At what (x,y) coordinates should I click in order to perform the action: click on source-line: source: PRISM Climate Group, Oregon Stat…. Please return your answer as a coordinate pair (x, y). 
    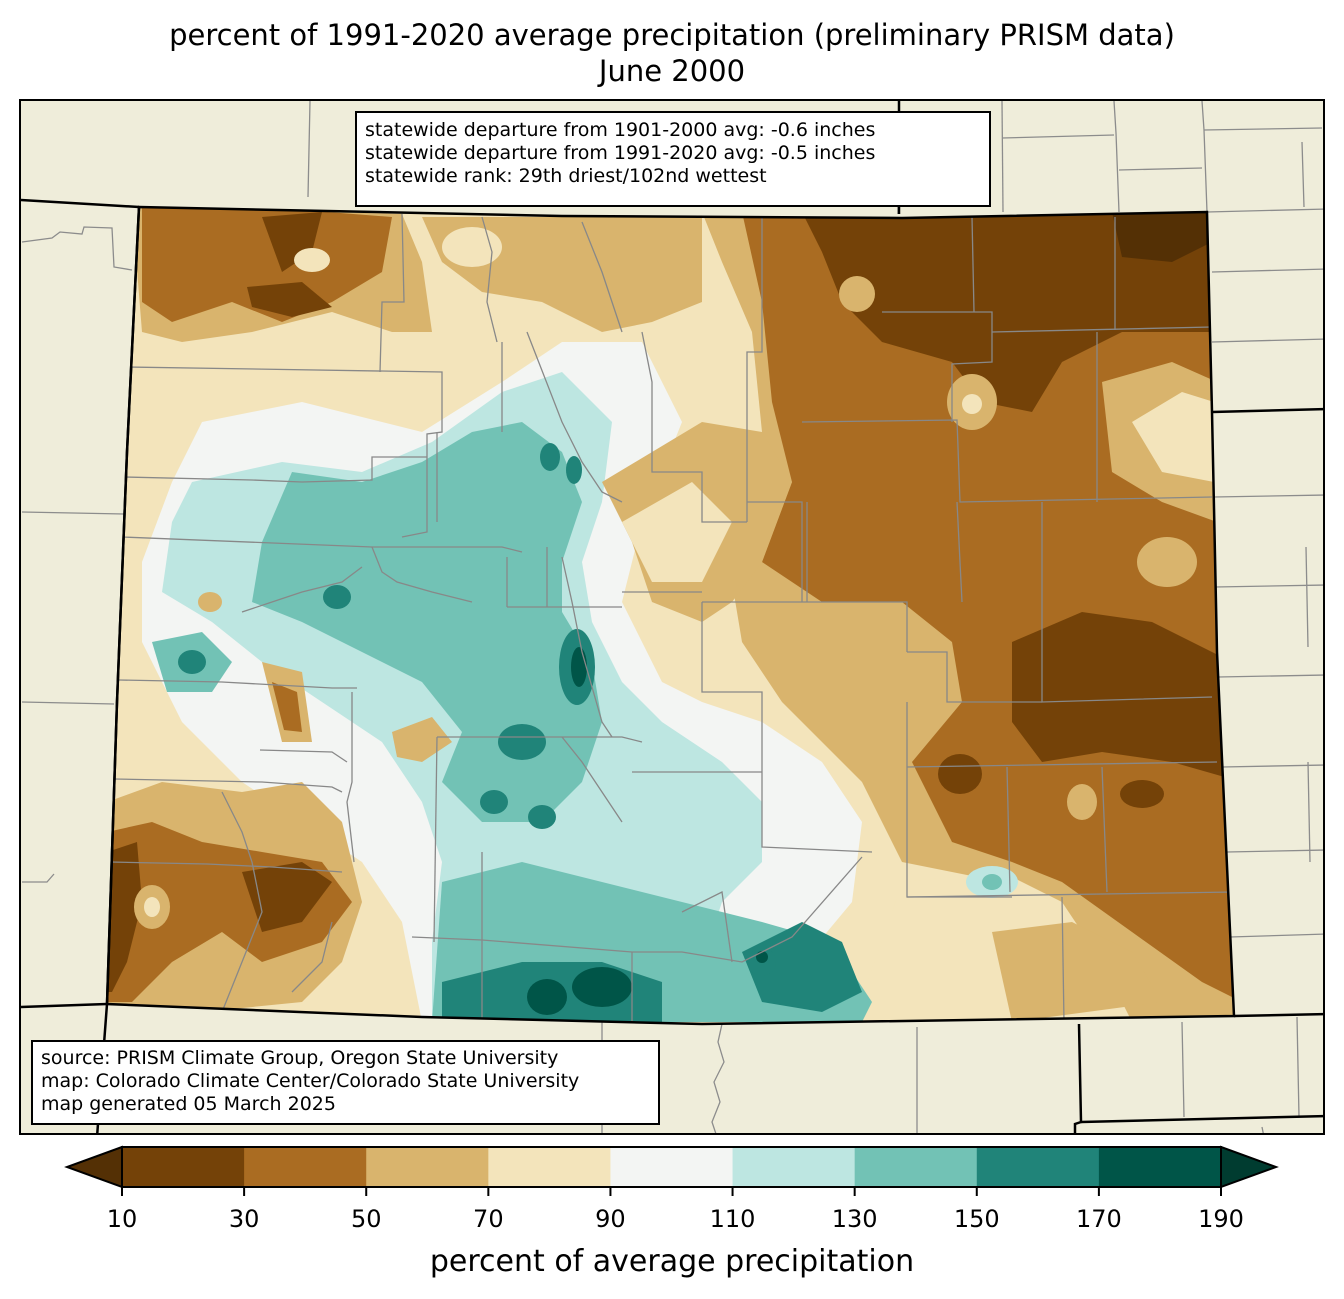
    Looking at the image, I should click on (300, 1058).